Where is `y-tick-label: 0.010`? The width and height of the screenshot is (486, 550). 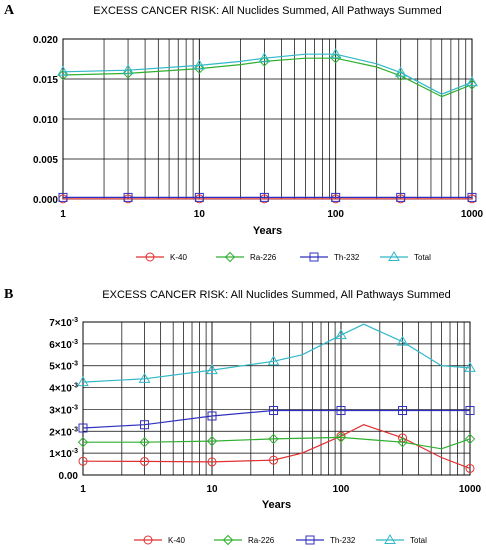
y-tick-label: 0.010 is located at coordinates (45, 120).